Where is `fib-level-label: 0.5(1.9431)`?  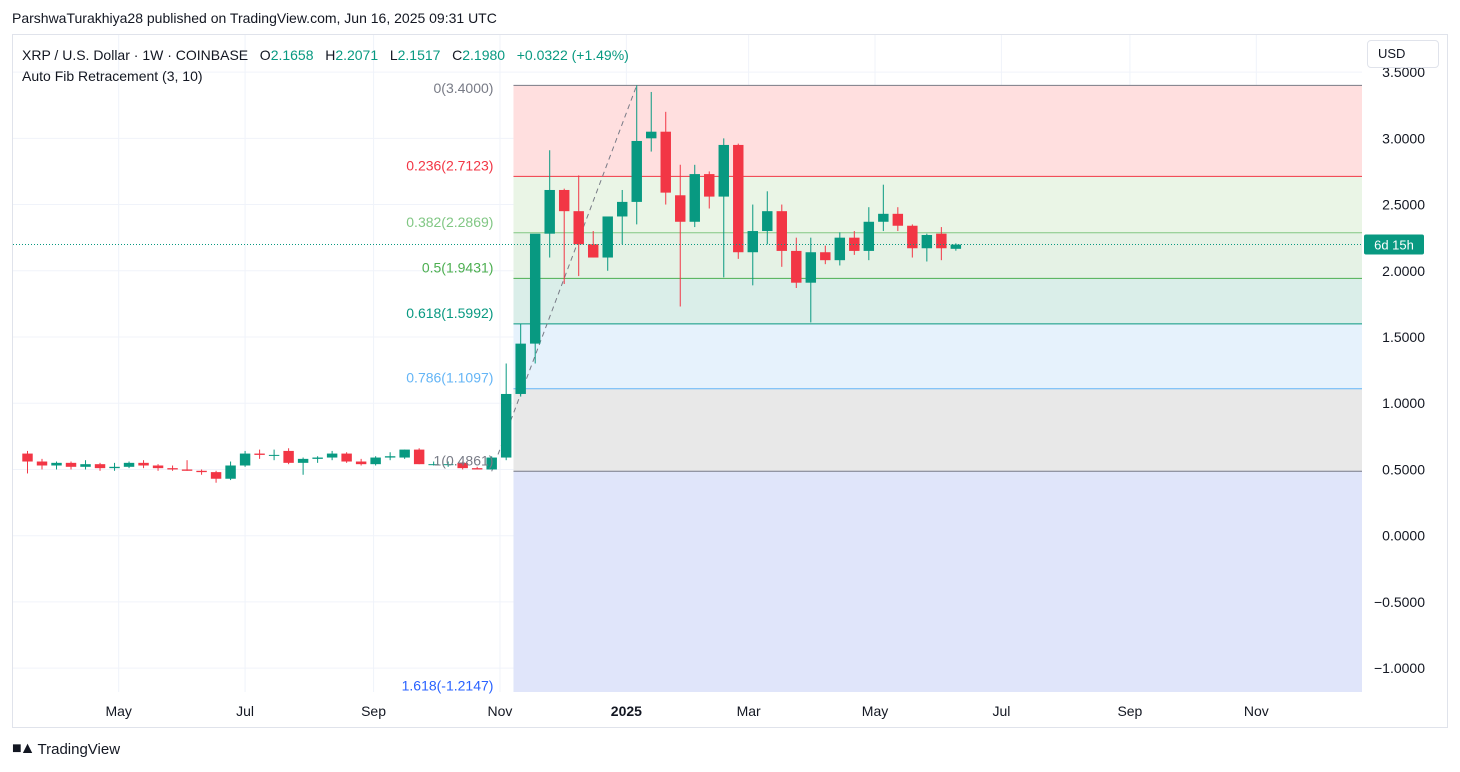 fib-level-label: 0.5(1.9431) is located at coordinates (458, 267).